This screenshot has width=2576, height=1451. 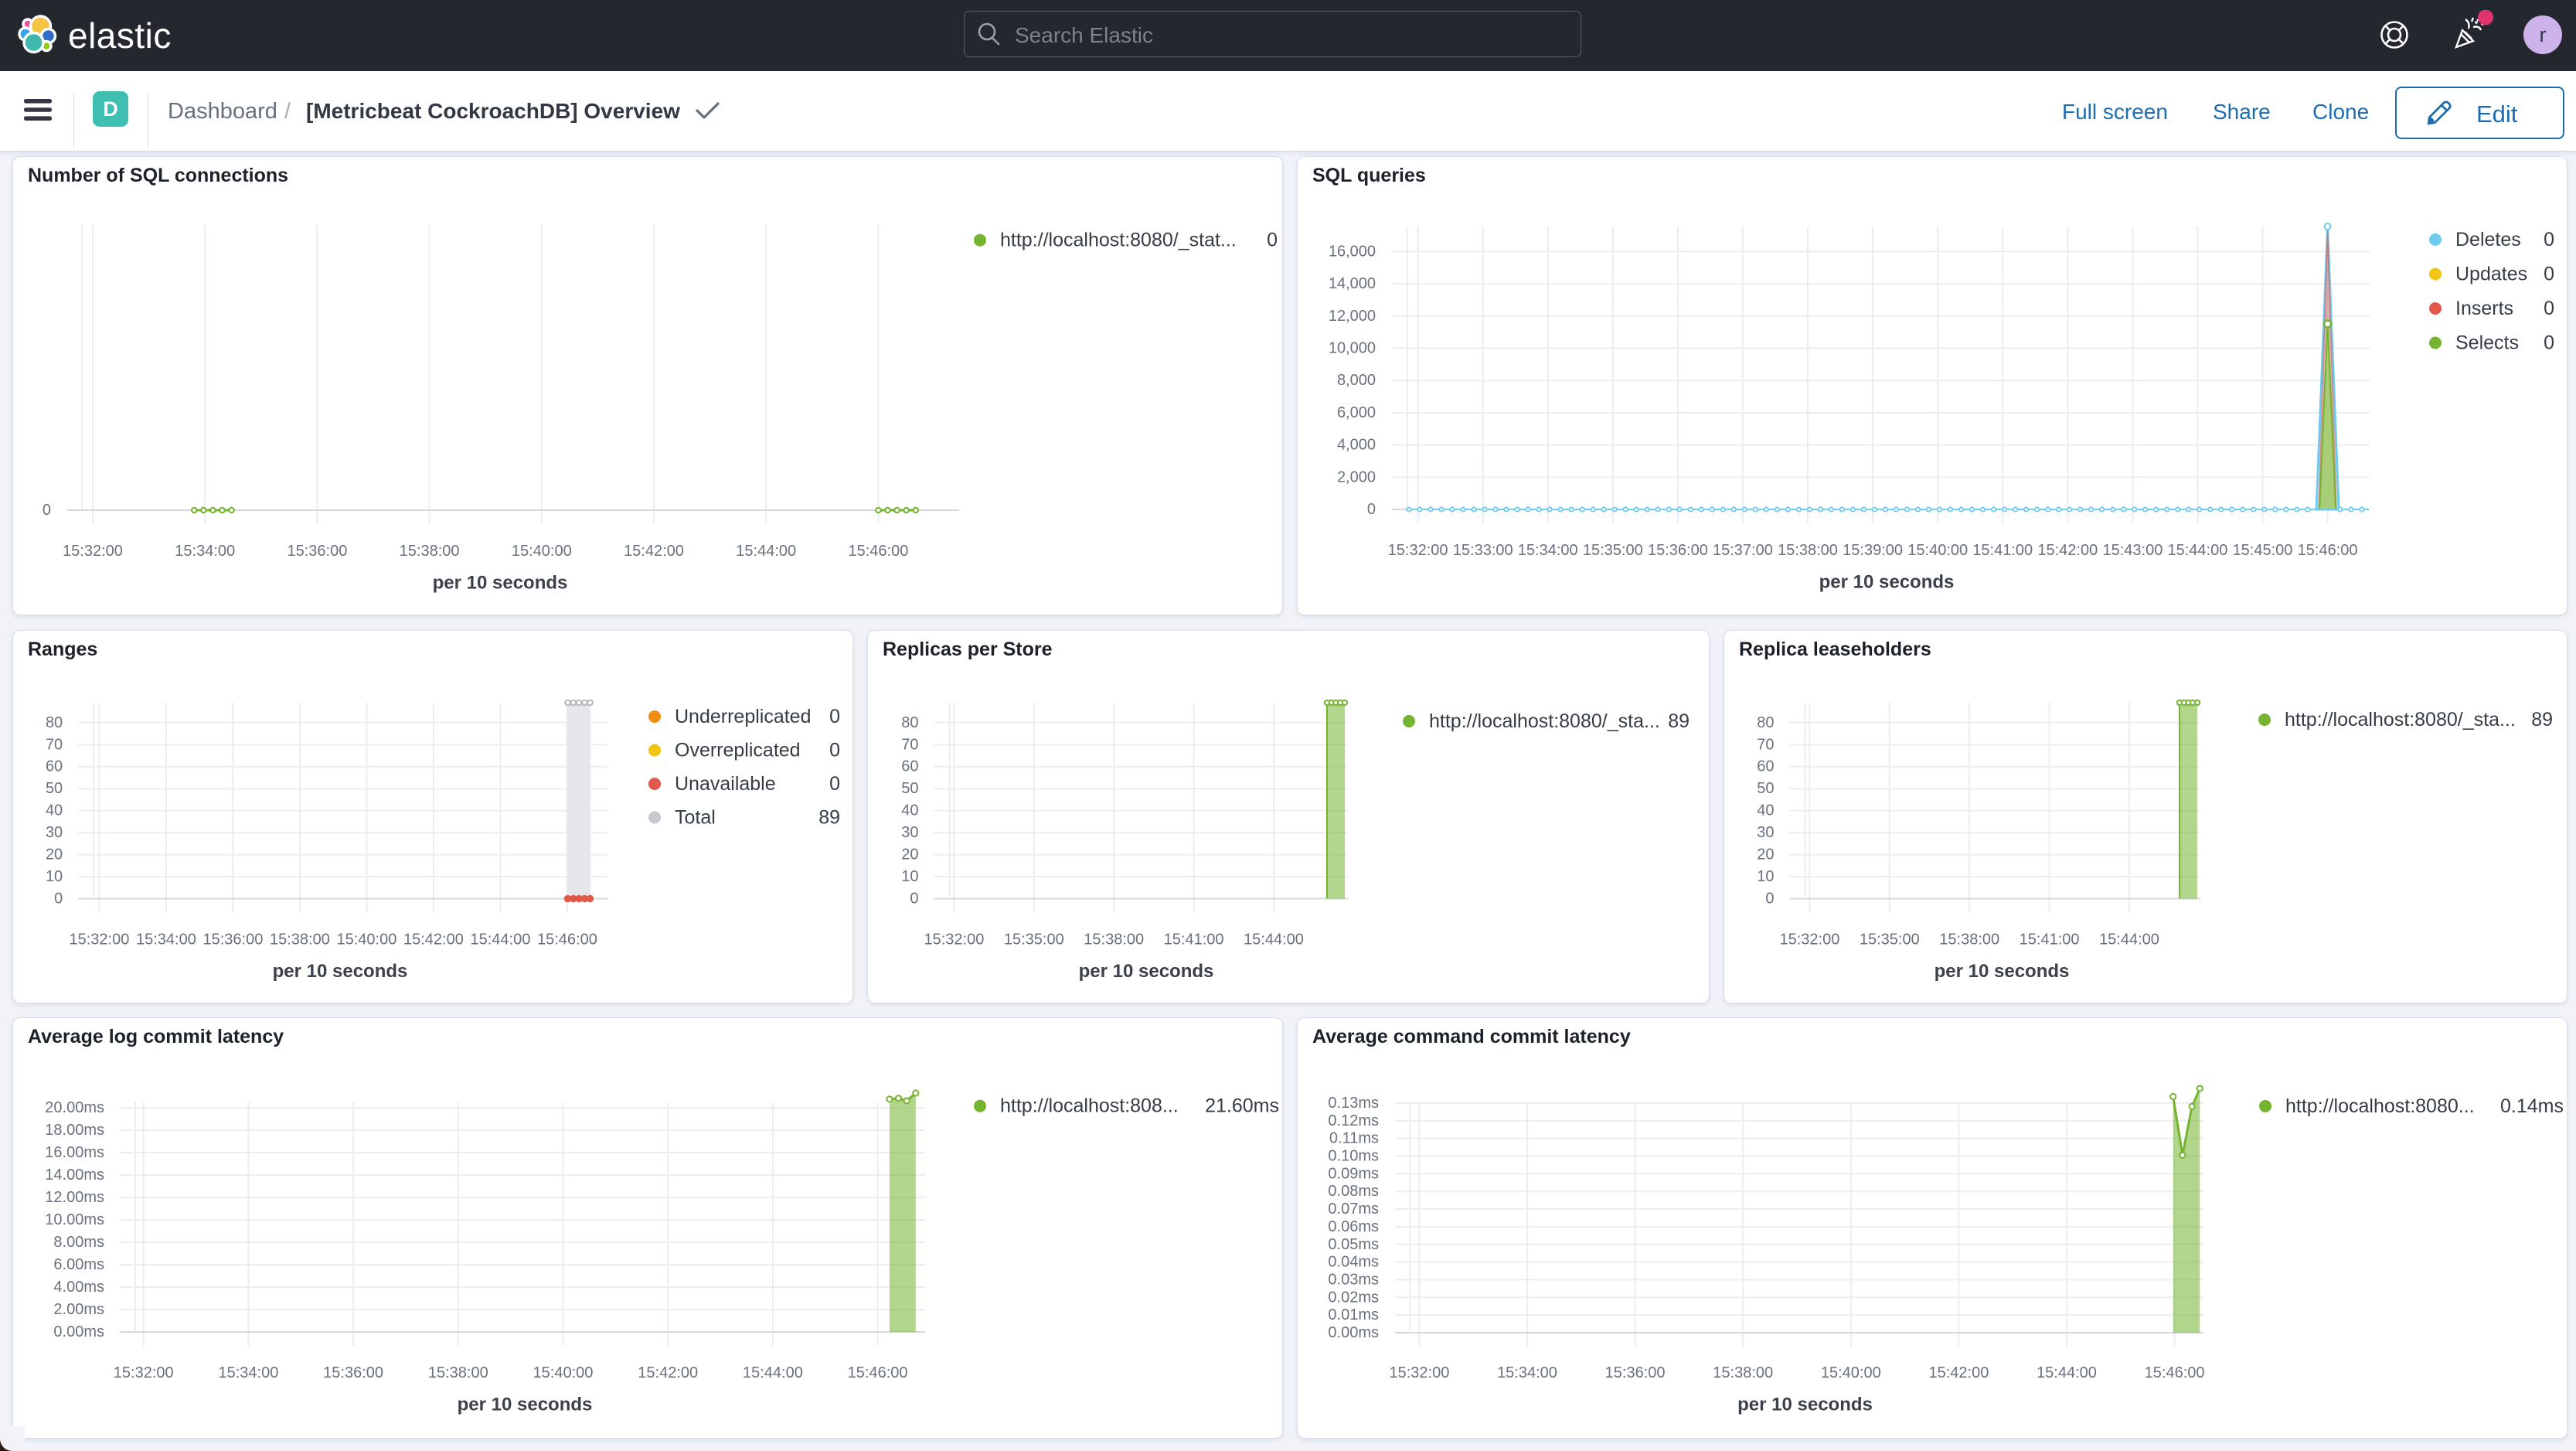 What do you see at coordinates (1352, 316) in the screenshot?
I see `svg-text: 12,000` at bounding box center [1352, 316].